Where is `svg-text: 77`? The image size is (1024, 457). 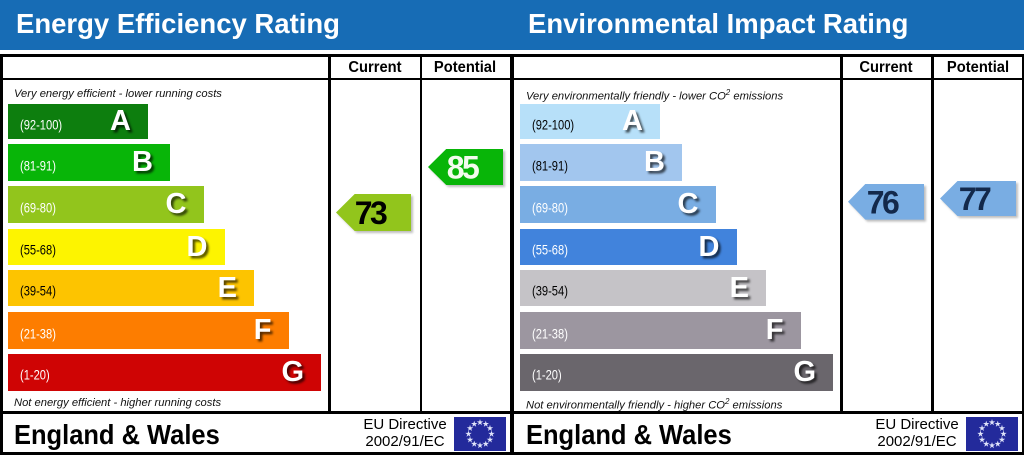
svg-text: 77 is located at coordinates (975, 198).